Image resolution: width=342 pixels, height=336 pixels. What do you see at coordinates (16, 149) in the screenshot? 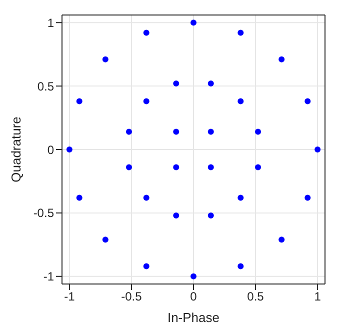
I see `y-axis-title: Quadrature` at bounding box center [16, 149].